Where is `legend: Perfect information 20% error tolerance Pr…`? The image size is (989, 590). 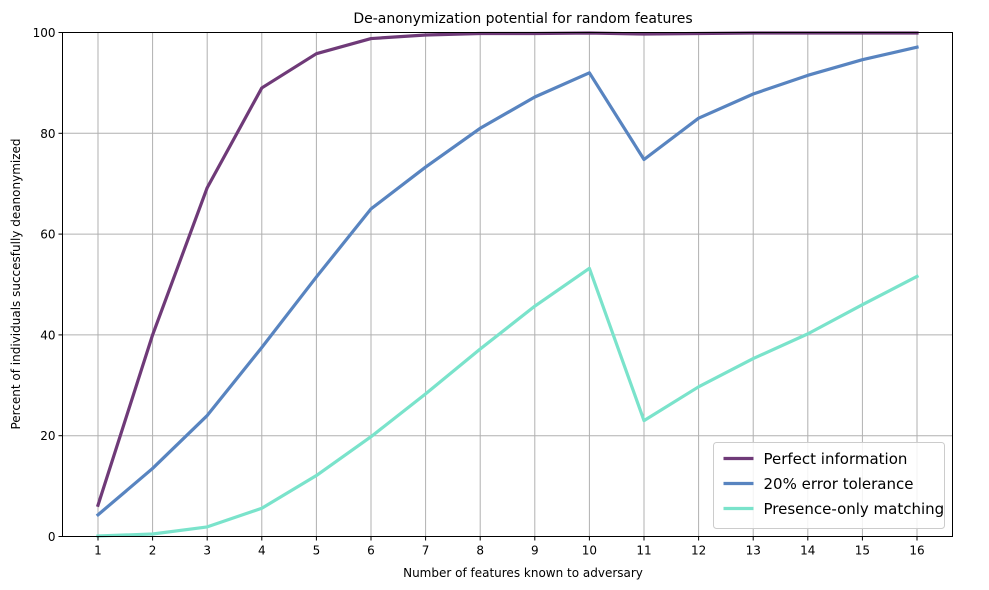 legend: Perfect information 20% error tolerance Pr… is located at coordinates (829, 485).